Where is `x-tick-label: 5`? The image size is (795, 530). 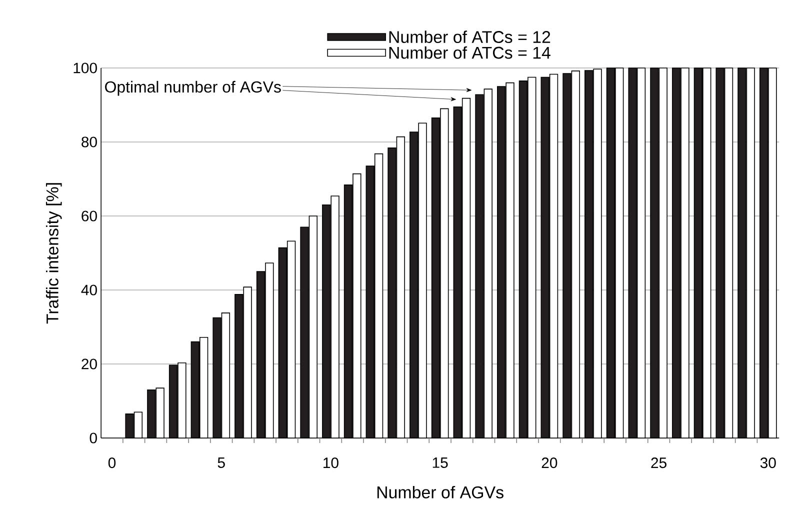
x-tick-label: 5 is located at coordinates (221, 463).